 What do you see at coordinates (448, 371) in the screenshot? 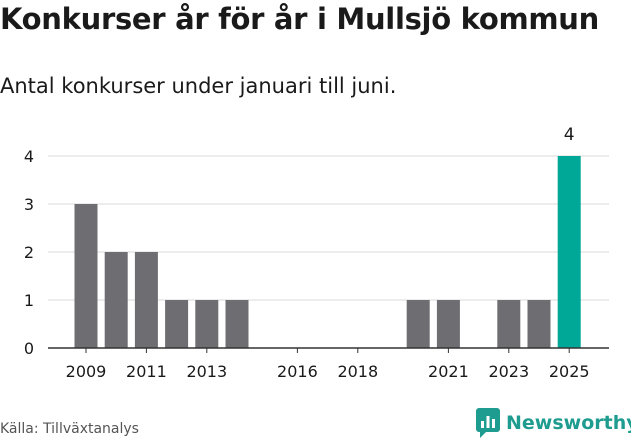
I see `x-tick-label: 2021` at bounding box center [448, 371].